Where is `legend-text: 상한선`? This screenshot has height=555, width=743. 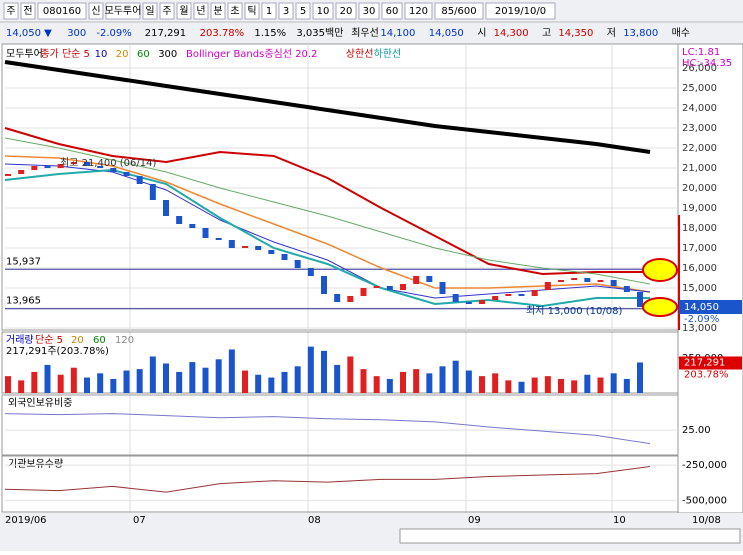 legend-text: 상한선 is located at coordinates (360, 54).